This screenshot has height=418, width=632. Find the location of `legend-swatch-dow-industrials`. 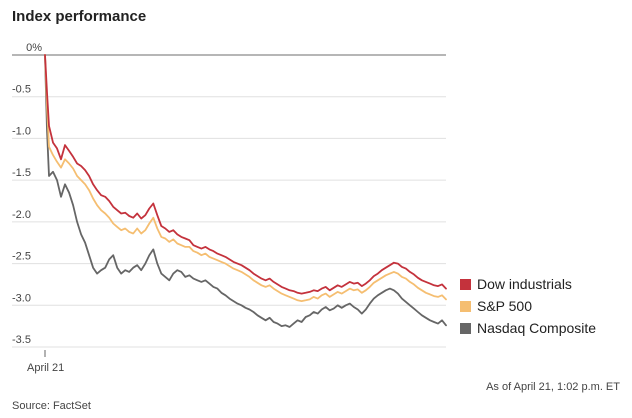

legend-swatch-dow-industrials is located at coordinates (465, 284).